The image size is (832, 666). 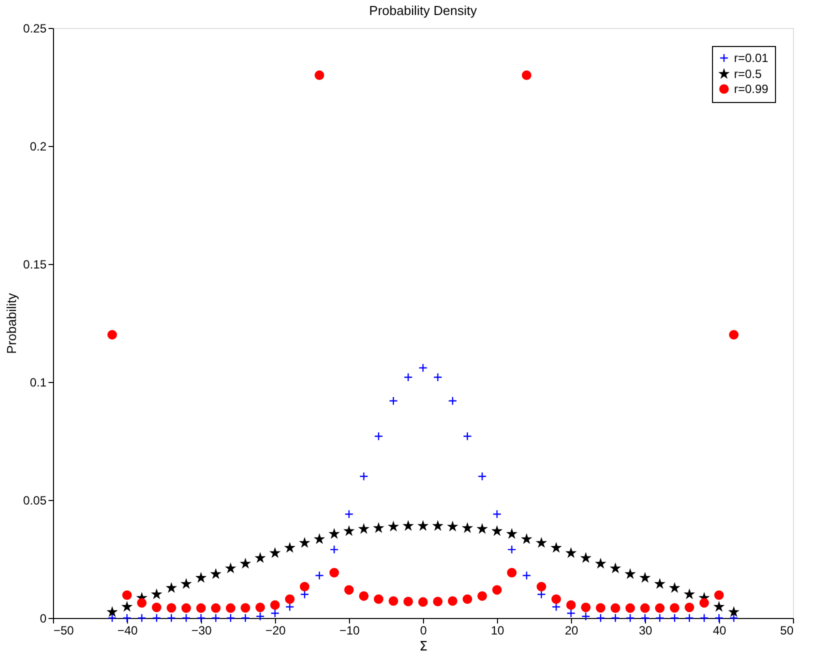 I want to click on y-tick-label: 0.1, so click(x=38, y=383).